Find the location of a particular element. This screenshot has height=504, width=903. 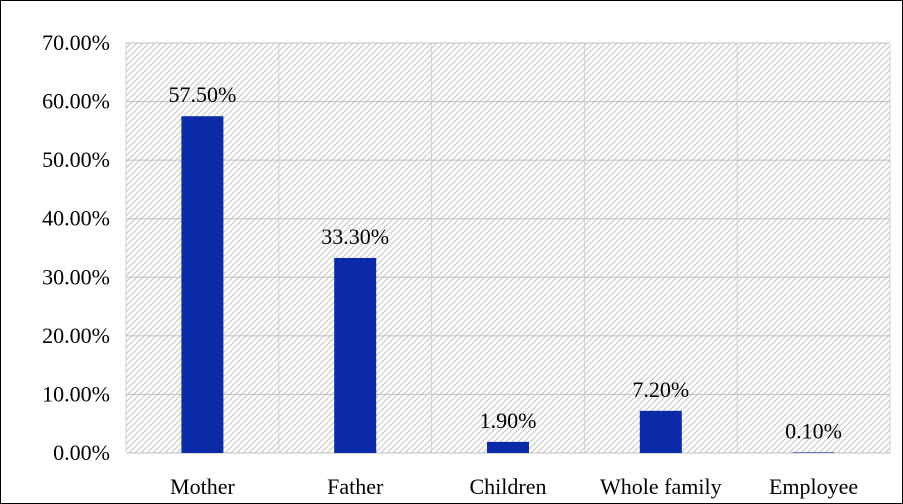

x-axis: Mother Father Children Whole family Employee is located at coordinates (514, 486).